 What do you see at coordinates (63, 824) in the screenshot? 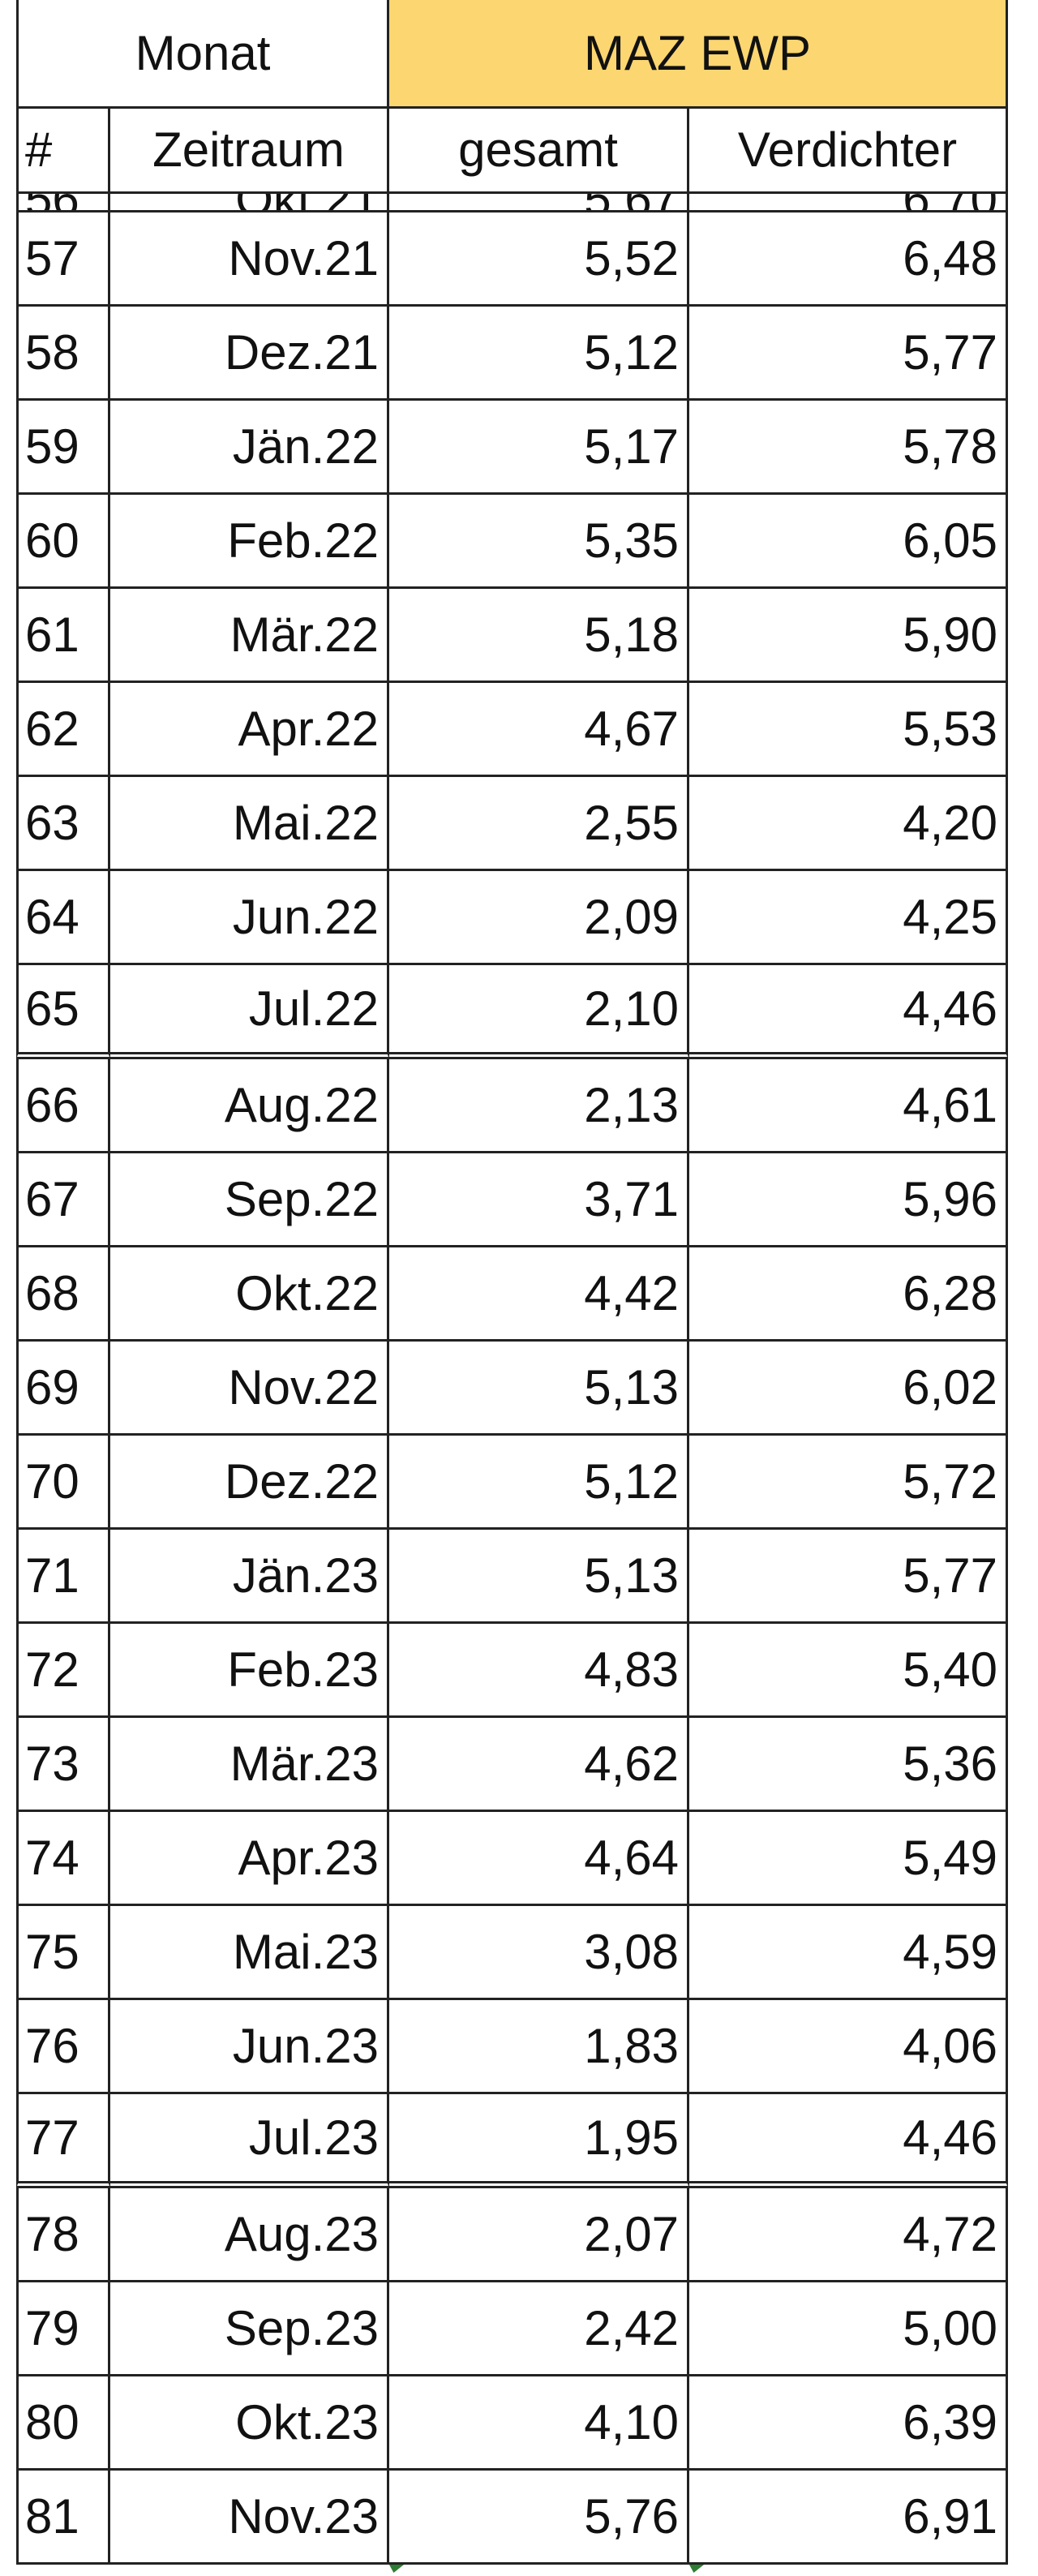
I see `table-cell: 63` at bounding box center [63, 824].